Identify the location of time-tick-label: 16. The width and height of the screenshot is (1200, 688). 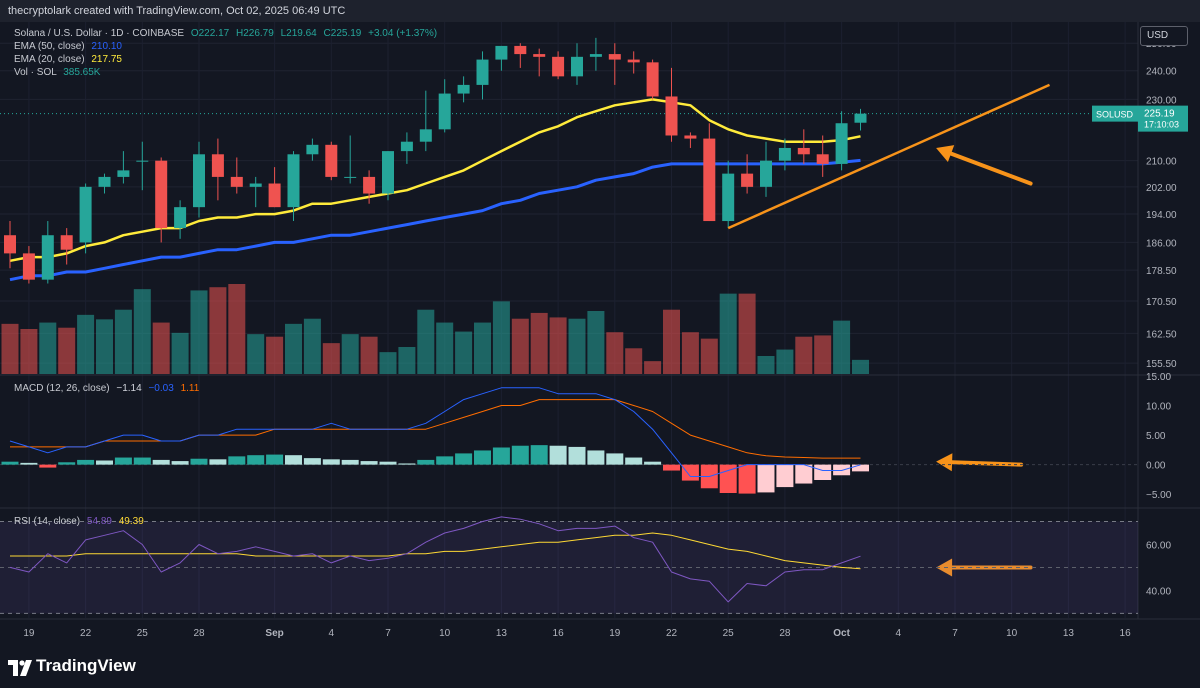
(559, 633).